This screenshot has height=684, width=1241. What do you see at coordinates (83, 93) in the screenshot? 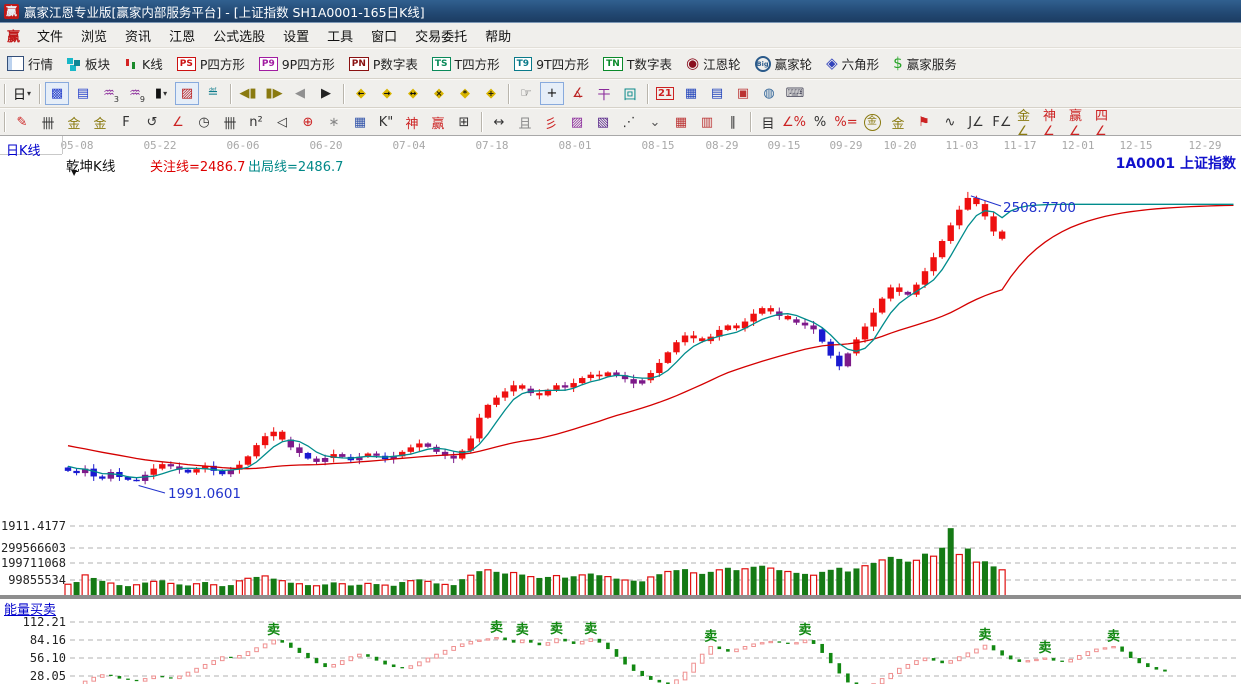
I see `nav-icon-1-1: ▤` at bounding box center [83, 93].